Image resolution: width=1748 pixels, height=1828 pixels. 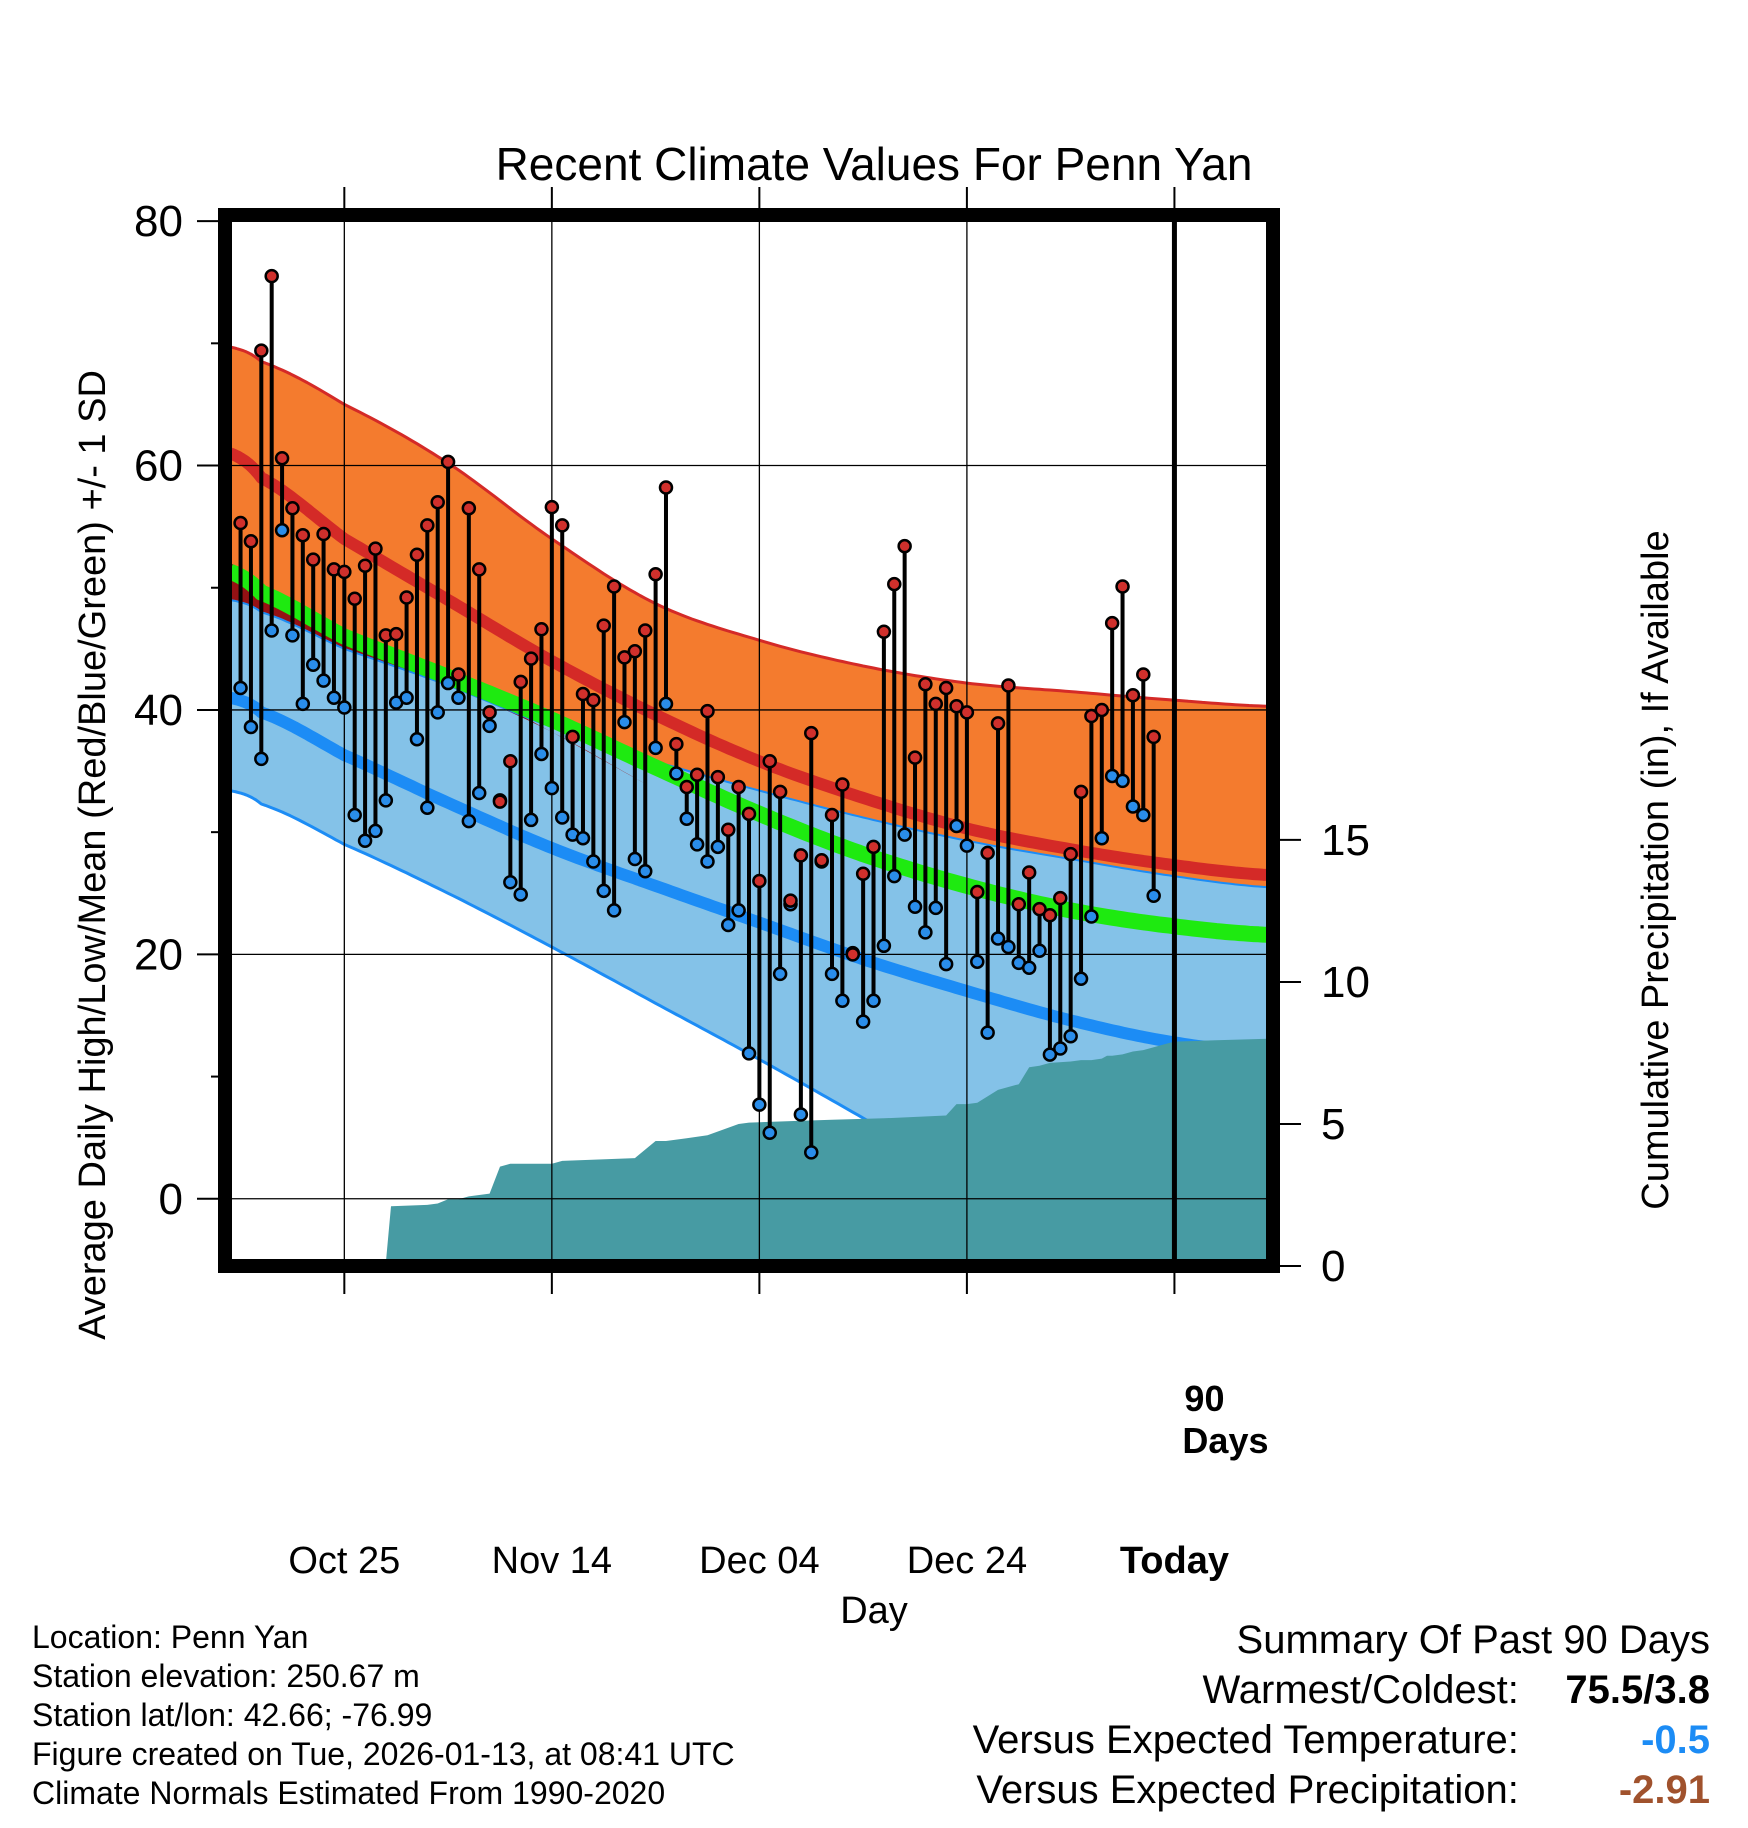 What do you see at coordinates (1473, 1640) in the screenshot?
I see `summary-title: Summary Of Past 90 Days` at bounding box center [1473, 1640].